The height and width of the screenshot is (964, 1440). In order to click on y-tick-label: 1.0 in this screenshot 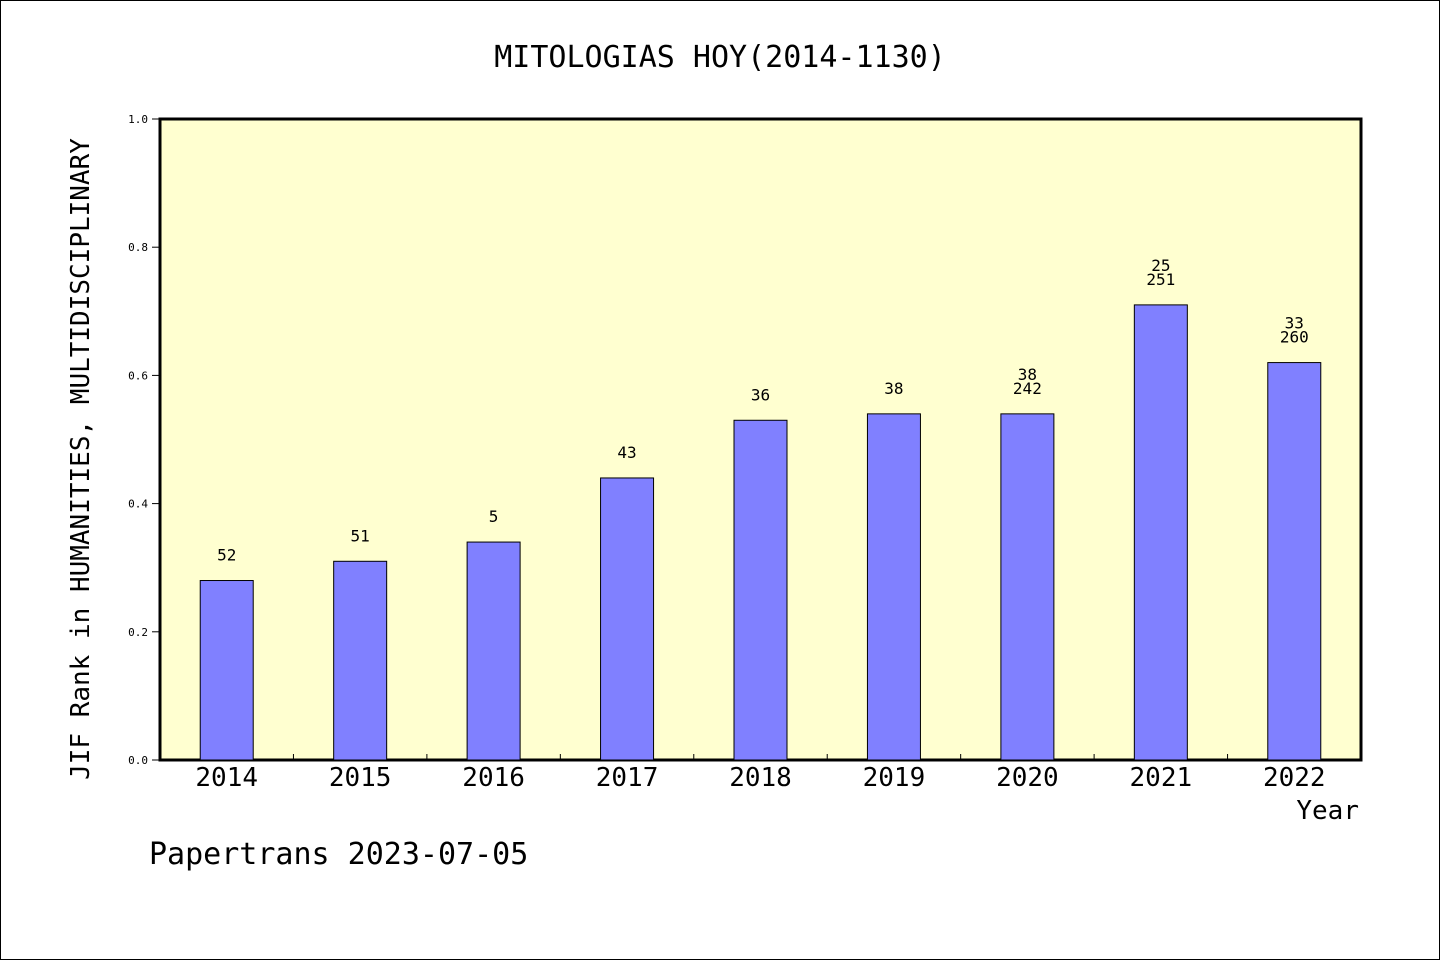, I will do `click(138, 119)`.